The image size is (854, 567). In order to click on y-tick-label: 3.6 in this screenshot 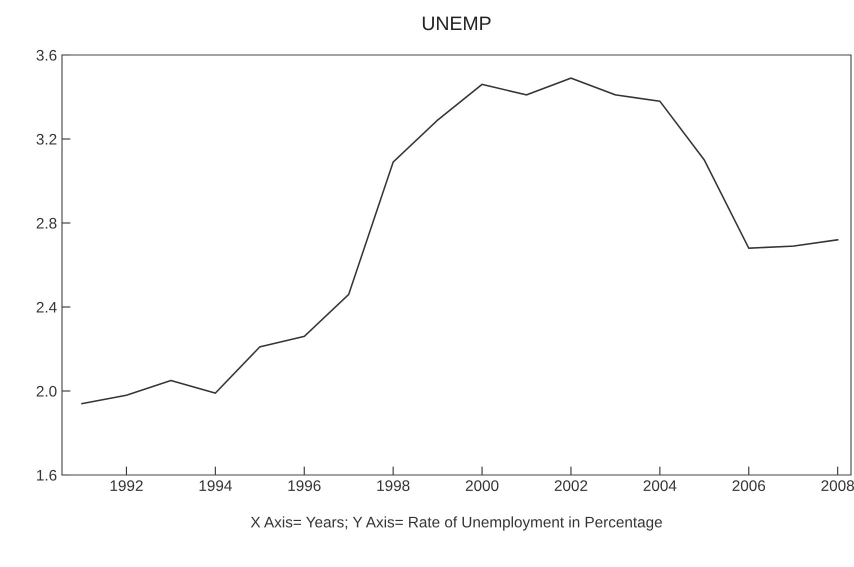, I will do `click(46, 55)`.